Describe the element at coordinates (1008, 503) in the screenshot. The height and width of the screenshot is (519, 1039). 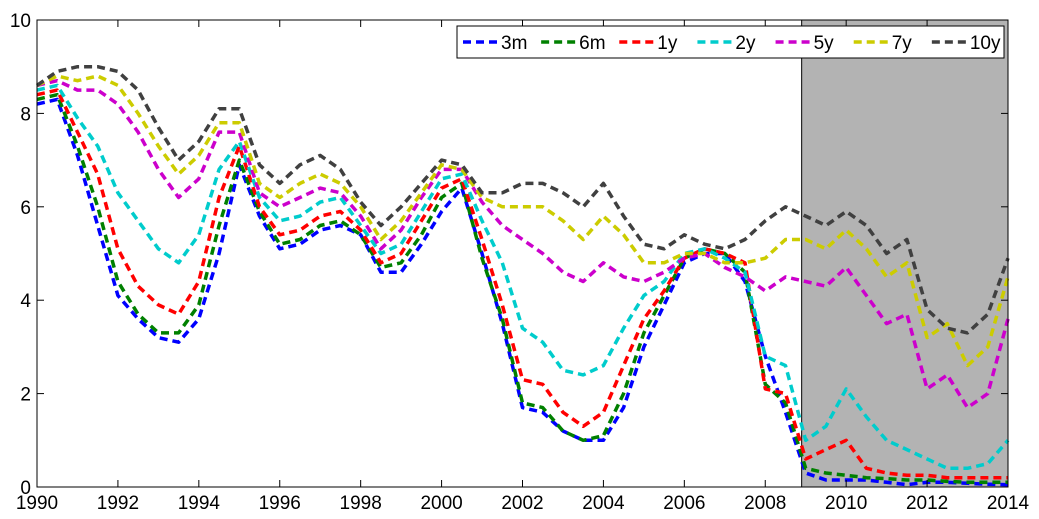
I see `x-tick-label: 2014` at that location.